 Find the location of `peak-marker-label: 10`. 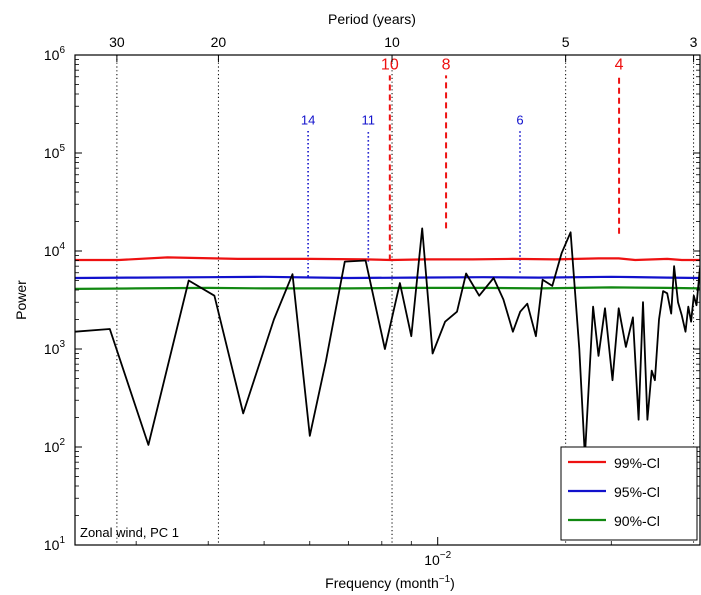

peak-marker-label: 10 is located at coordinates (390, 64).